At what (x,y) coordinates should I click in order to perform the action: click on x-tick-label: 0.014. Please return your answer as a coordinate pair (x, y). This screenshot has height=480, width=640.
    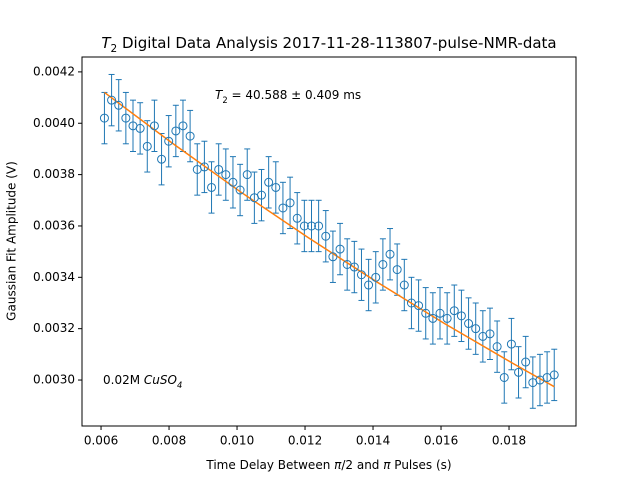
    Looking at the image, I should click on (373, 441).